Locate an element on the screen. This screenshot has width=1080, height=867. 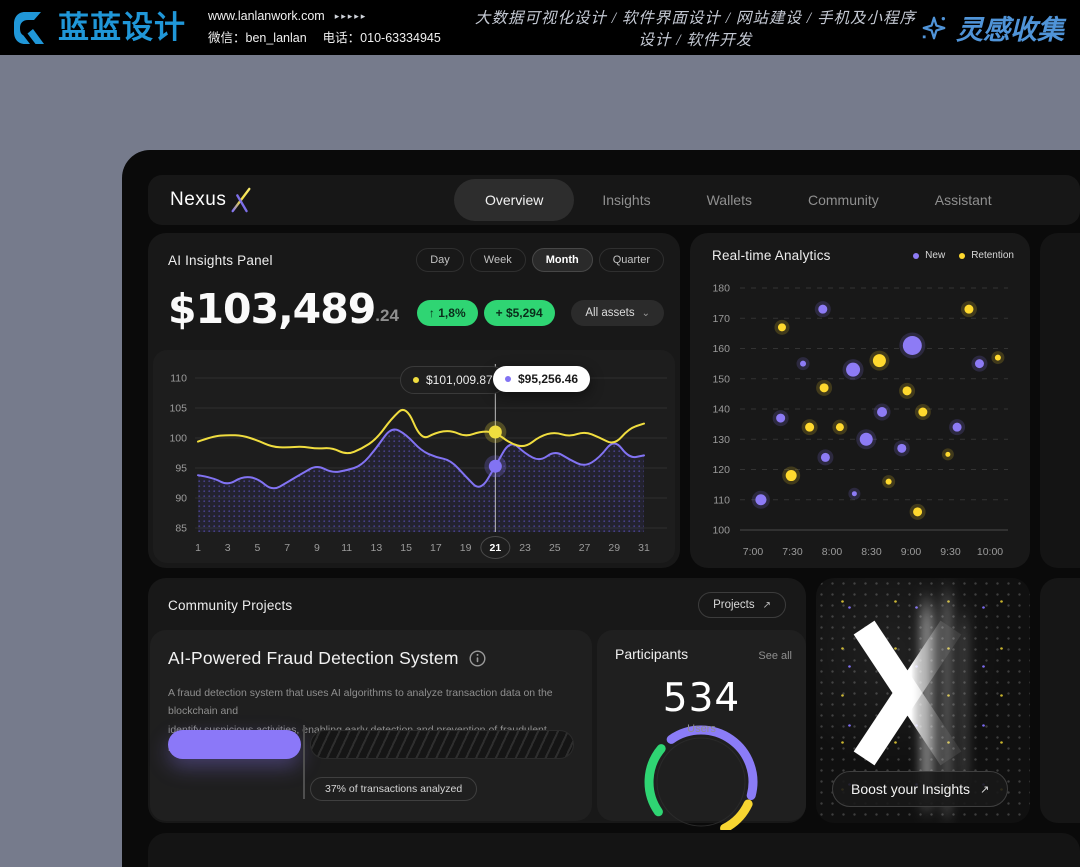
range-tabs: Day Week Month Quarter is located at coordinates (540, 260).